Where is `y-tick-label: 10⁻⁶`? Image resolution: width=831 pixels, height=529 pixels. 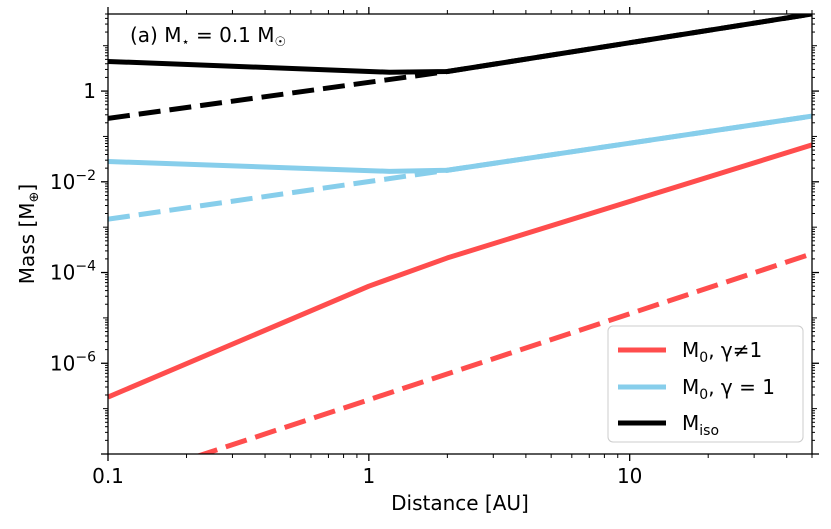 y-tick-label: 10⁻⁶ is located at coordinates (73, 362).